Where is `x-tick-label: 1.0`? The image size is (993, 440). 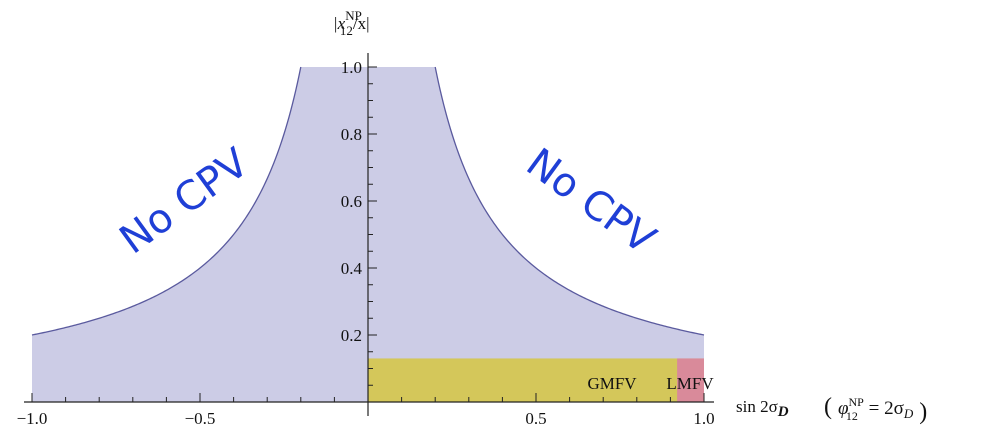 x-tick-label: 1.0 is located at coordinates (703, 418).